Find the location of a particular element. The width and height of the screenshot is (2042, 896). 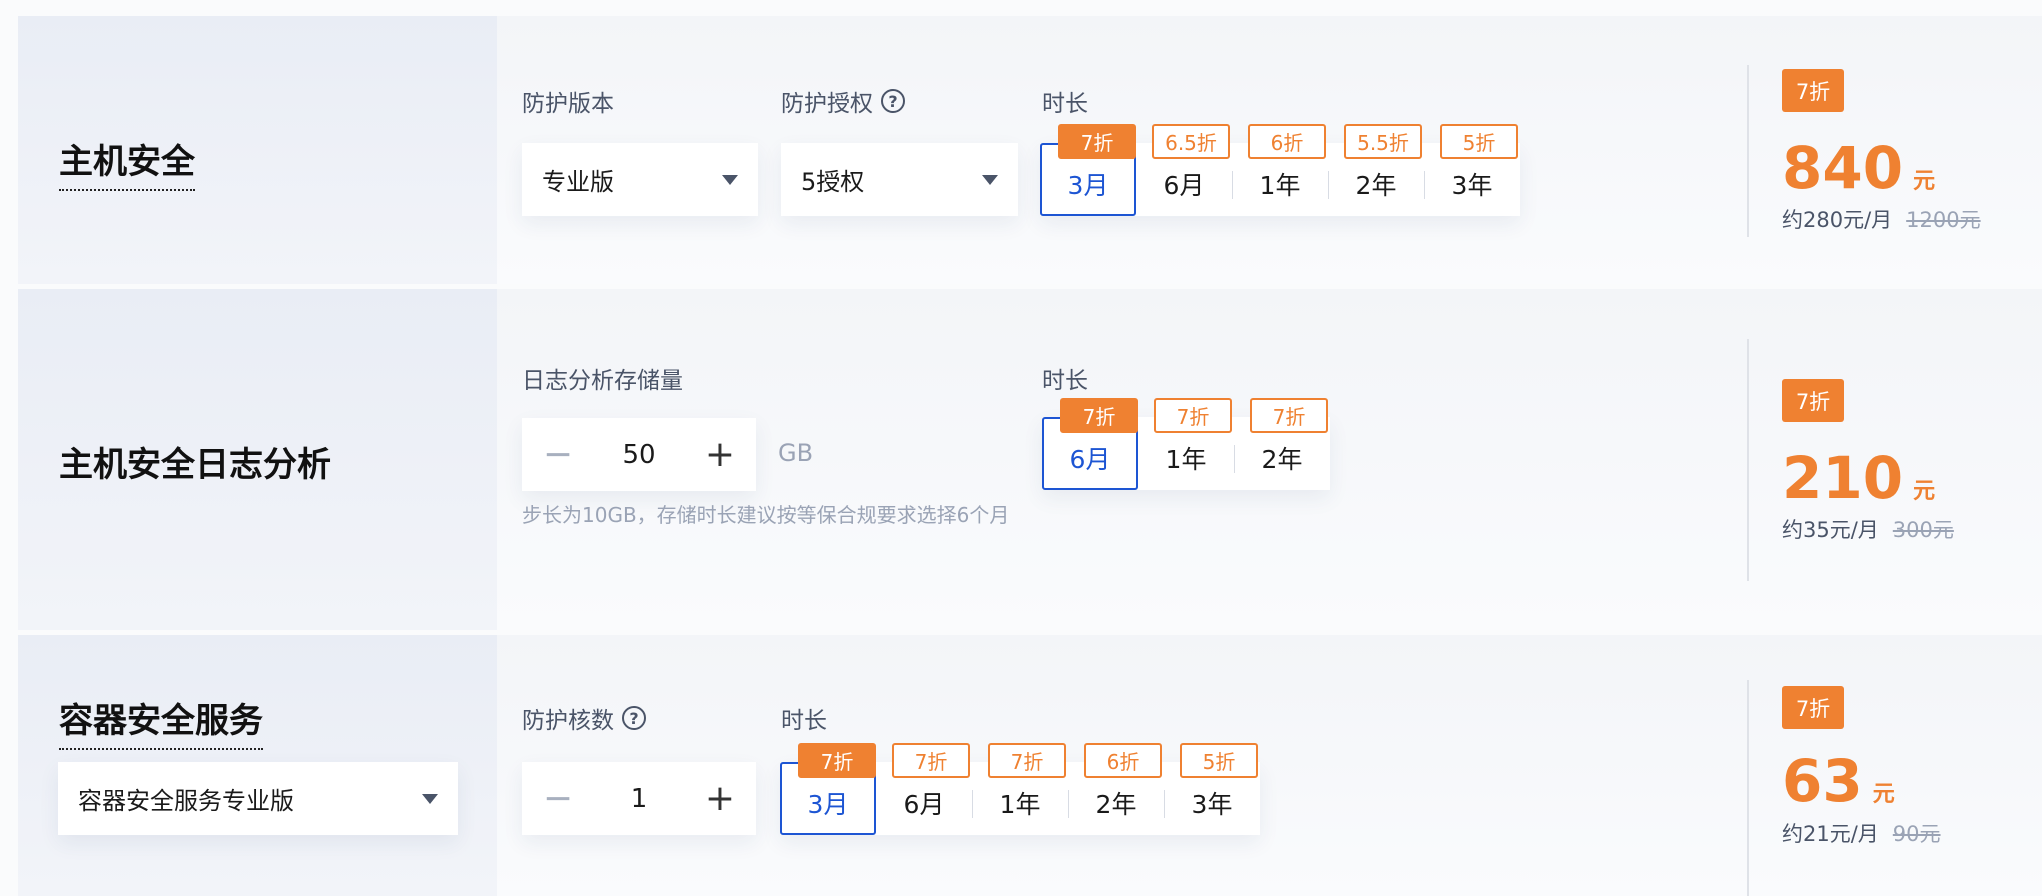

edition-value: 容器安全服务专业版 is located at coordinates (186, 801).